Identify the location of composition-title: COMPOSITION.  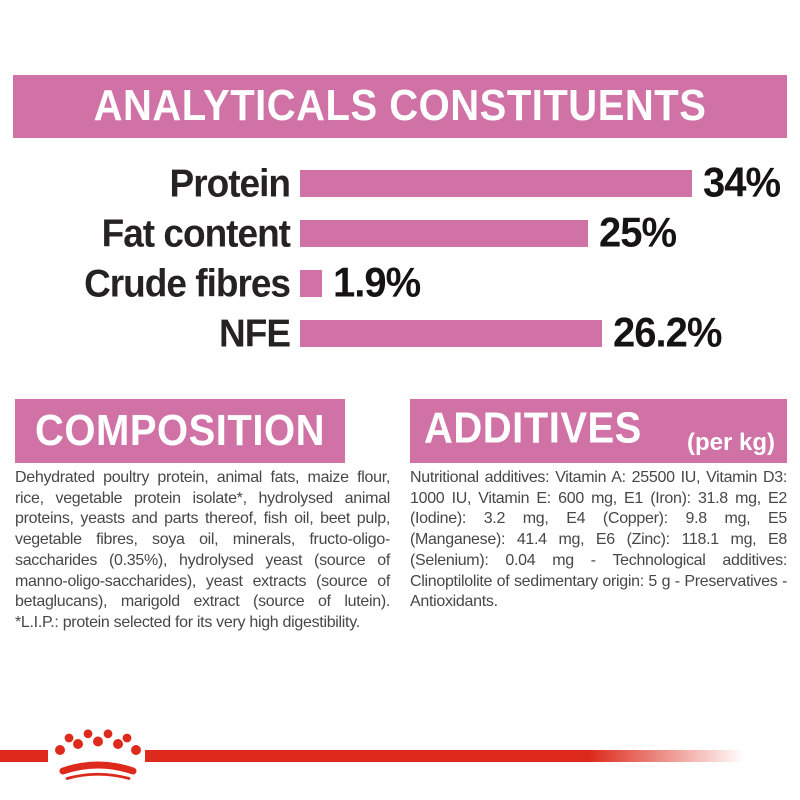
(180, 430).